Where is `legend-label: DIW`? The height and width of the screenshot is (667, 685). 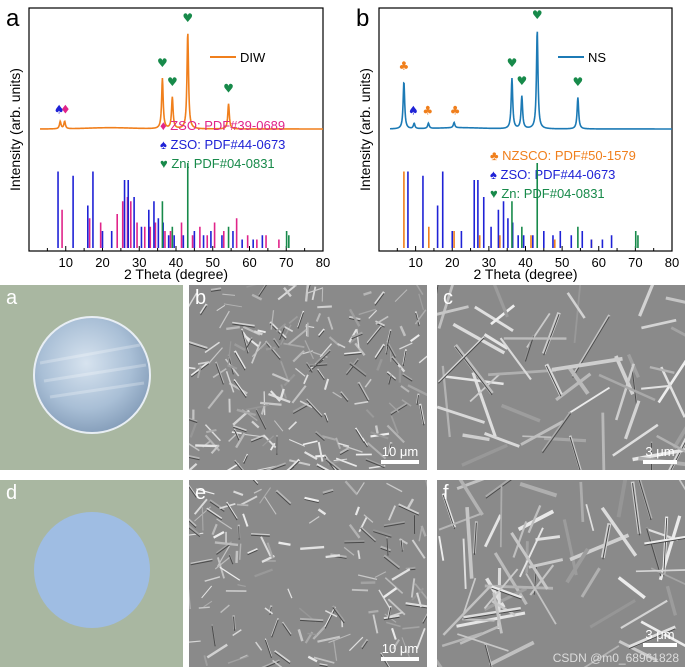
legend-label: DIW is located at coordinates (253, 57).